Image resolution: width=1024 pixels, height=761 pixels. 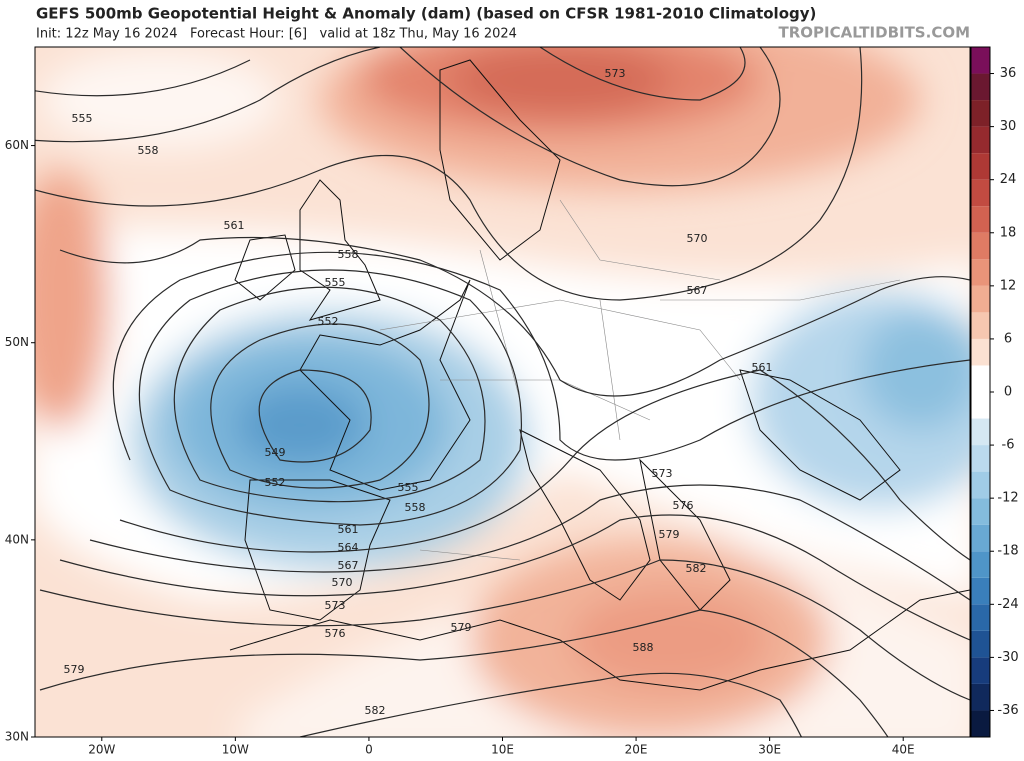 What do you see at coordinates (769, 750) in the screenshot?
I see `x-tick-label: 30E` at bounding box center [769, 750].